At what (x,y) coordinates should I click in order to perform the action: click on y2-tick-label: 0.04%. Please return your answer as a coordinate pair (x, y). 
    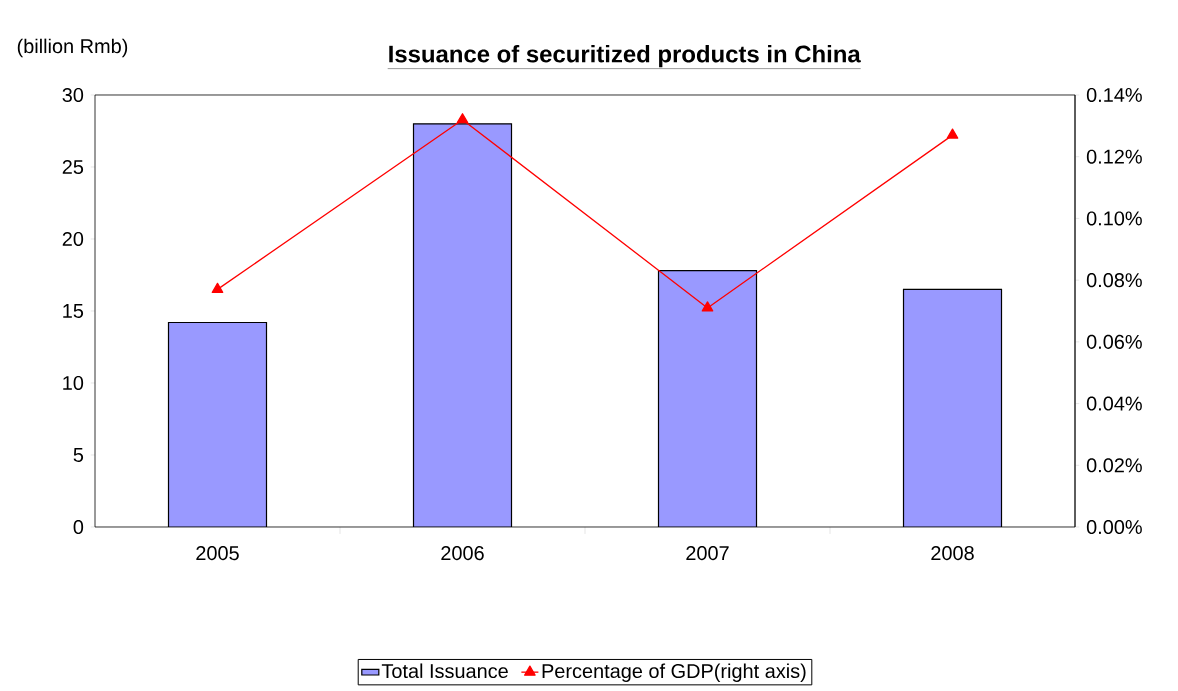
    Looking at the image, I should click on (1114, 403).